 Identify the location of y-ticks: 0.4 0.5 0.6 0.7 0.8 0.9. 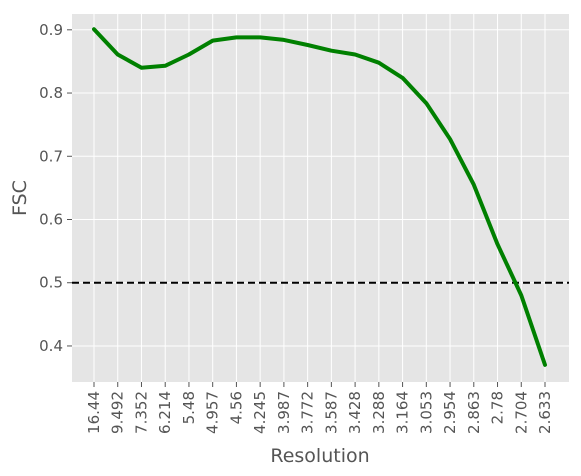
(55, 188).